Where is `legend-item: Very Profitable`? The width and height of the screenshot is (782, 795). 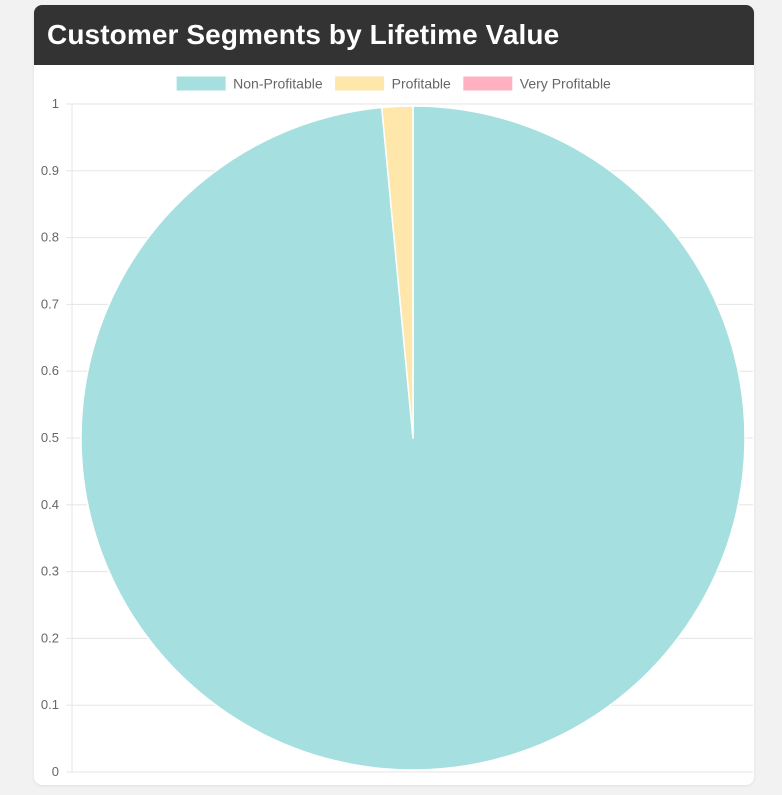 legend-item: Very Profitable is located at coordinates (537, 84).